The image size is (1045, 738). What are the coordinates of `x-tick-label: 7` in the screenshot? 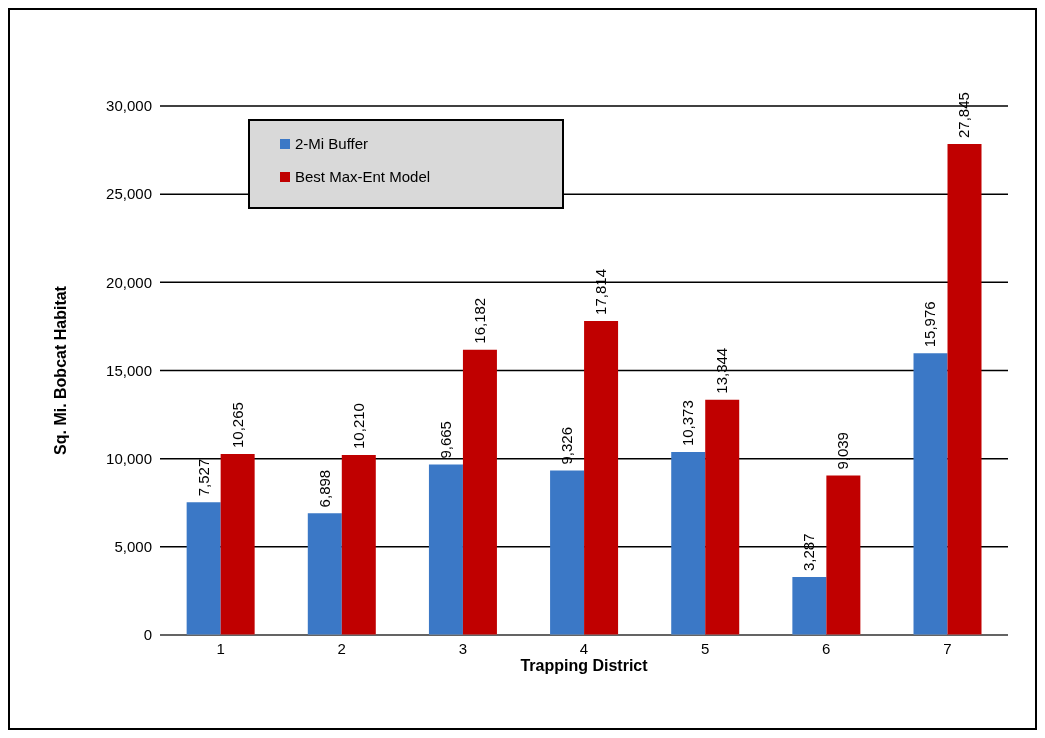 It's located at (947, 648).